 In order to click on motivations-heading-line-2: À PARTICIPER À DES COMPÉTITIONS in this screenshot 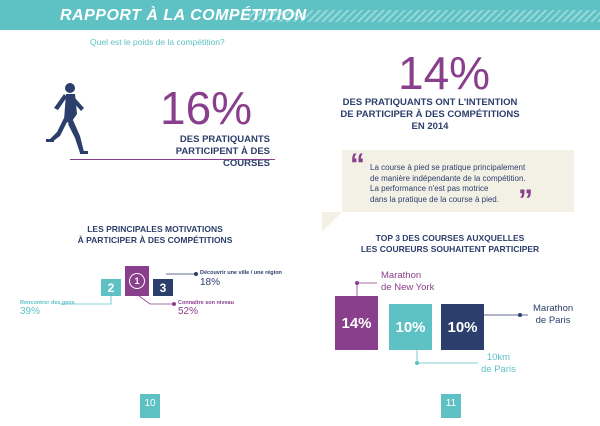, I will do `click(155, 240)`.